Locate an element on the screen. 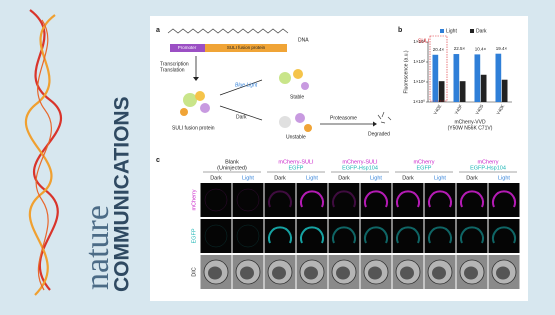 The image size is (555, 315). legend-label: Dark is located at coordinates (481, 31).